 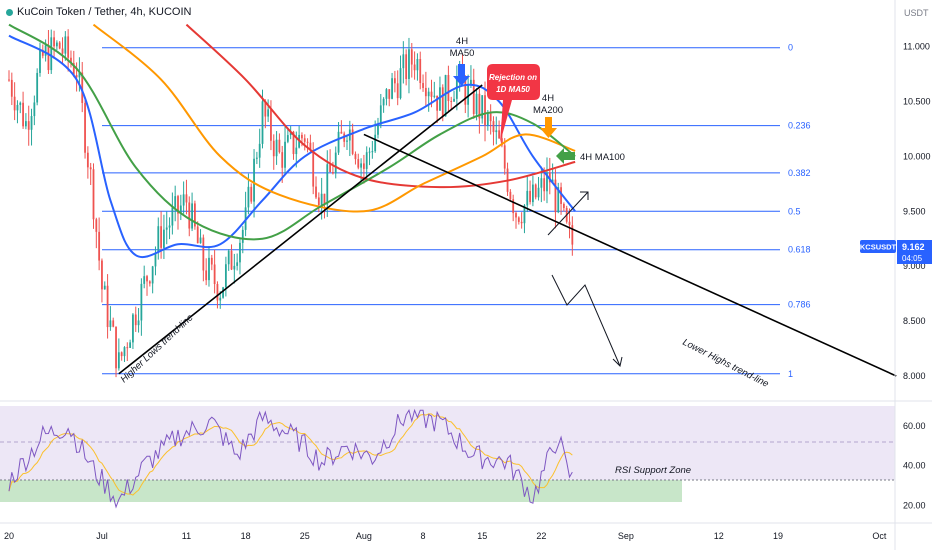 I want to click on ticker-label: KCSUSDT, so click(x=878, y=247).